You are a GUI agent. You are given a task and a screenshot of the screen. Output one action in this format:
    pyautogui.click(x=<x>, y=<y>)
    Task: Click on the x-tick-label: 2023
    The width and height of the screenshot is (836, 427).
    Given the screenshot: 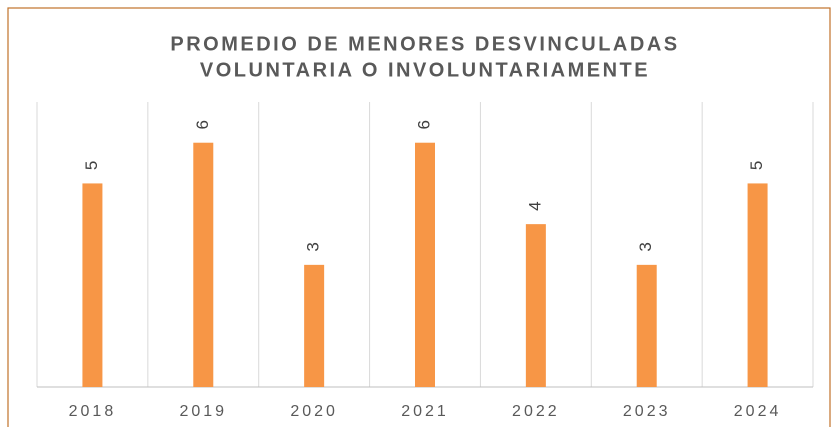 What is the action you would take?
    pyautogui.click(x=647, y=411)
    